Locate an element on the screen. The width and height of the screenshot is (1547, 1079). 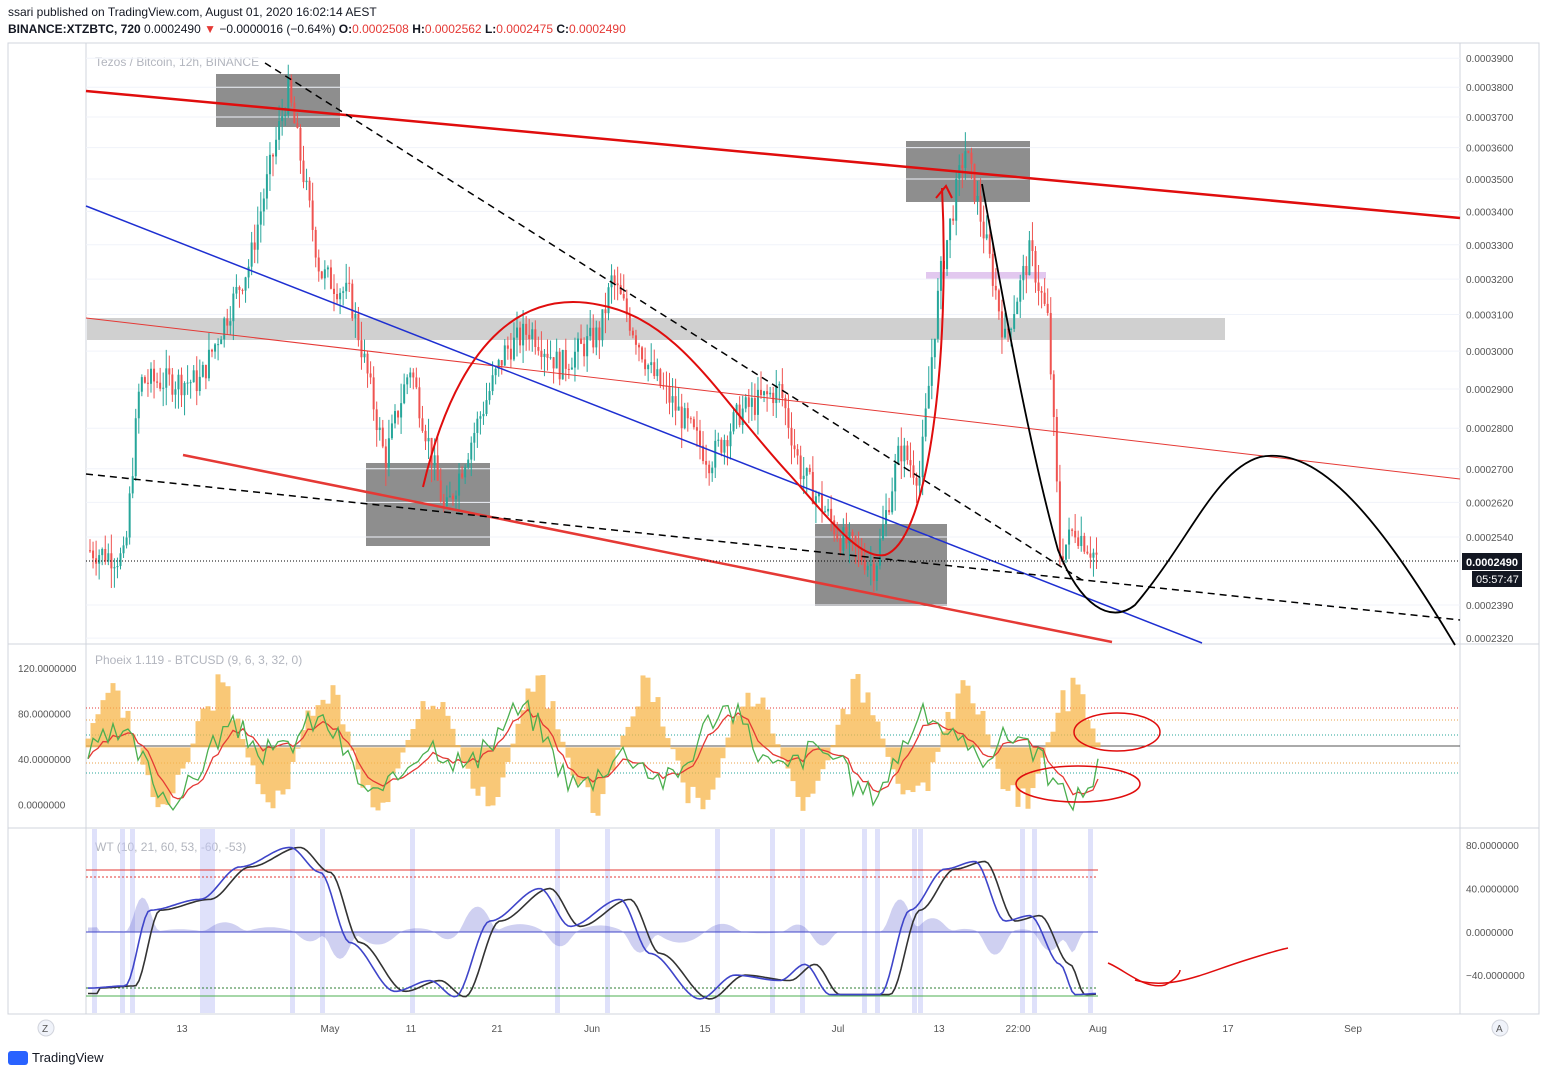
tradingview-logo: TradingView is located at coordinates (56, 1057).